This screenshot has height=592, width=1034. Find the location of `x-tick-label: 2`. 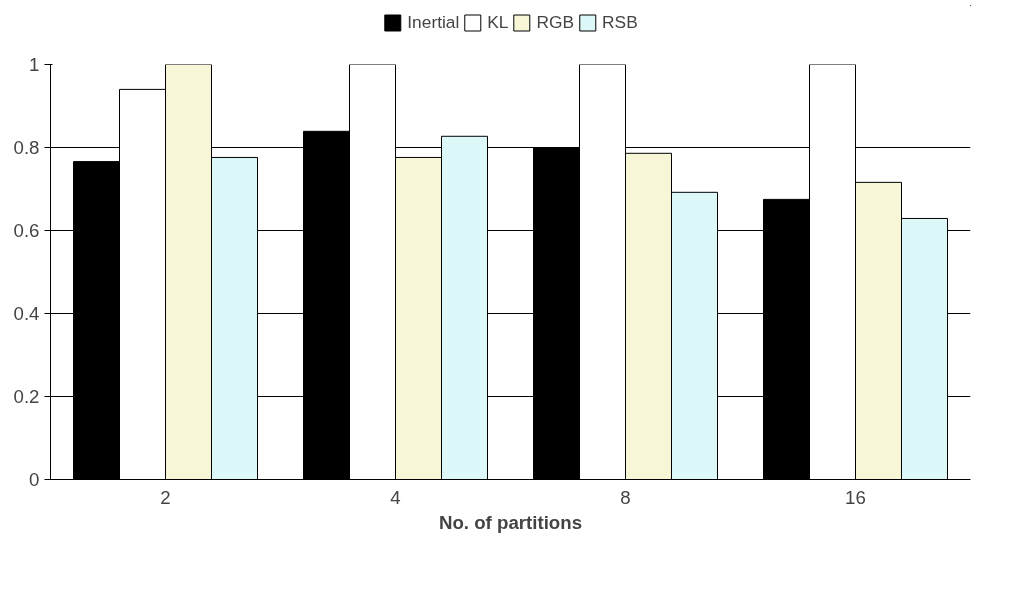

x-tick-label: 2 is located at coordinates (165, 497).